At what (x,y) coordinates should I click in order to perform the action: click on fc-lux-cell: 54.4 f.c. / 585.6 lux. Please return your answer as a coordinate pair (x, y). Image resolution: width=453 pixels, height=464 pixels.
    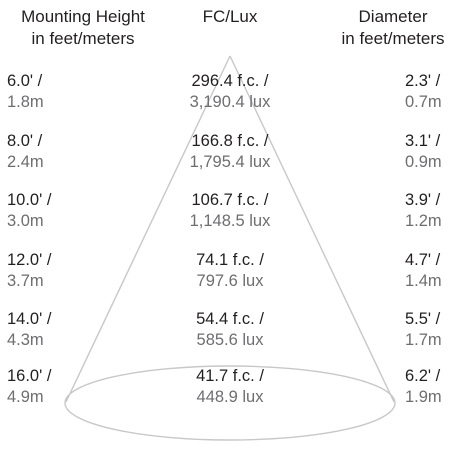
    Looking at the image, I should click on (230, 330).